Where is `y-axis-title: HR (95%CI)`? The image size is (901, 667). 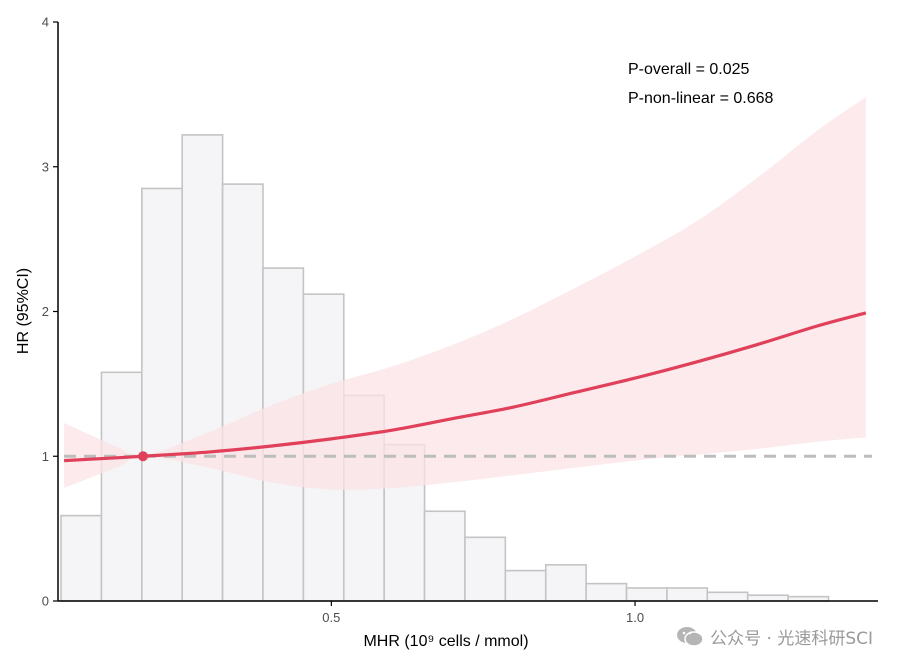
y-axis-title: HR (95%CI) is located at coordinates (23, 311).